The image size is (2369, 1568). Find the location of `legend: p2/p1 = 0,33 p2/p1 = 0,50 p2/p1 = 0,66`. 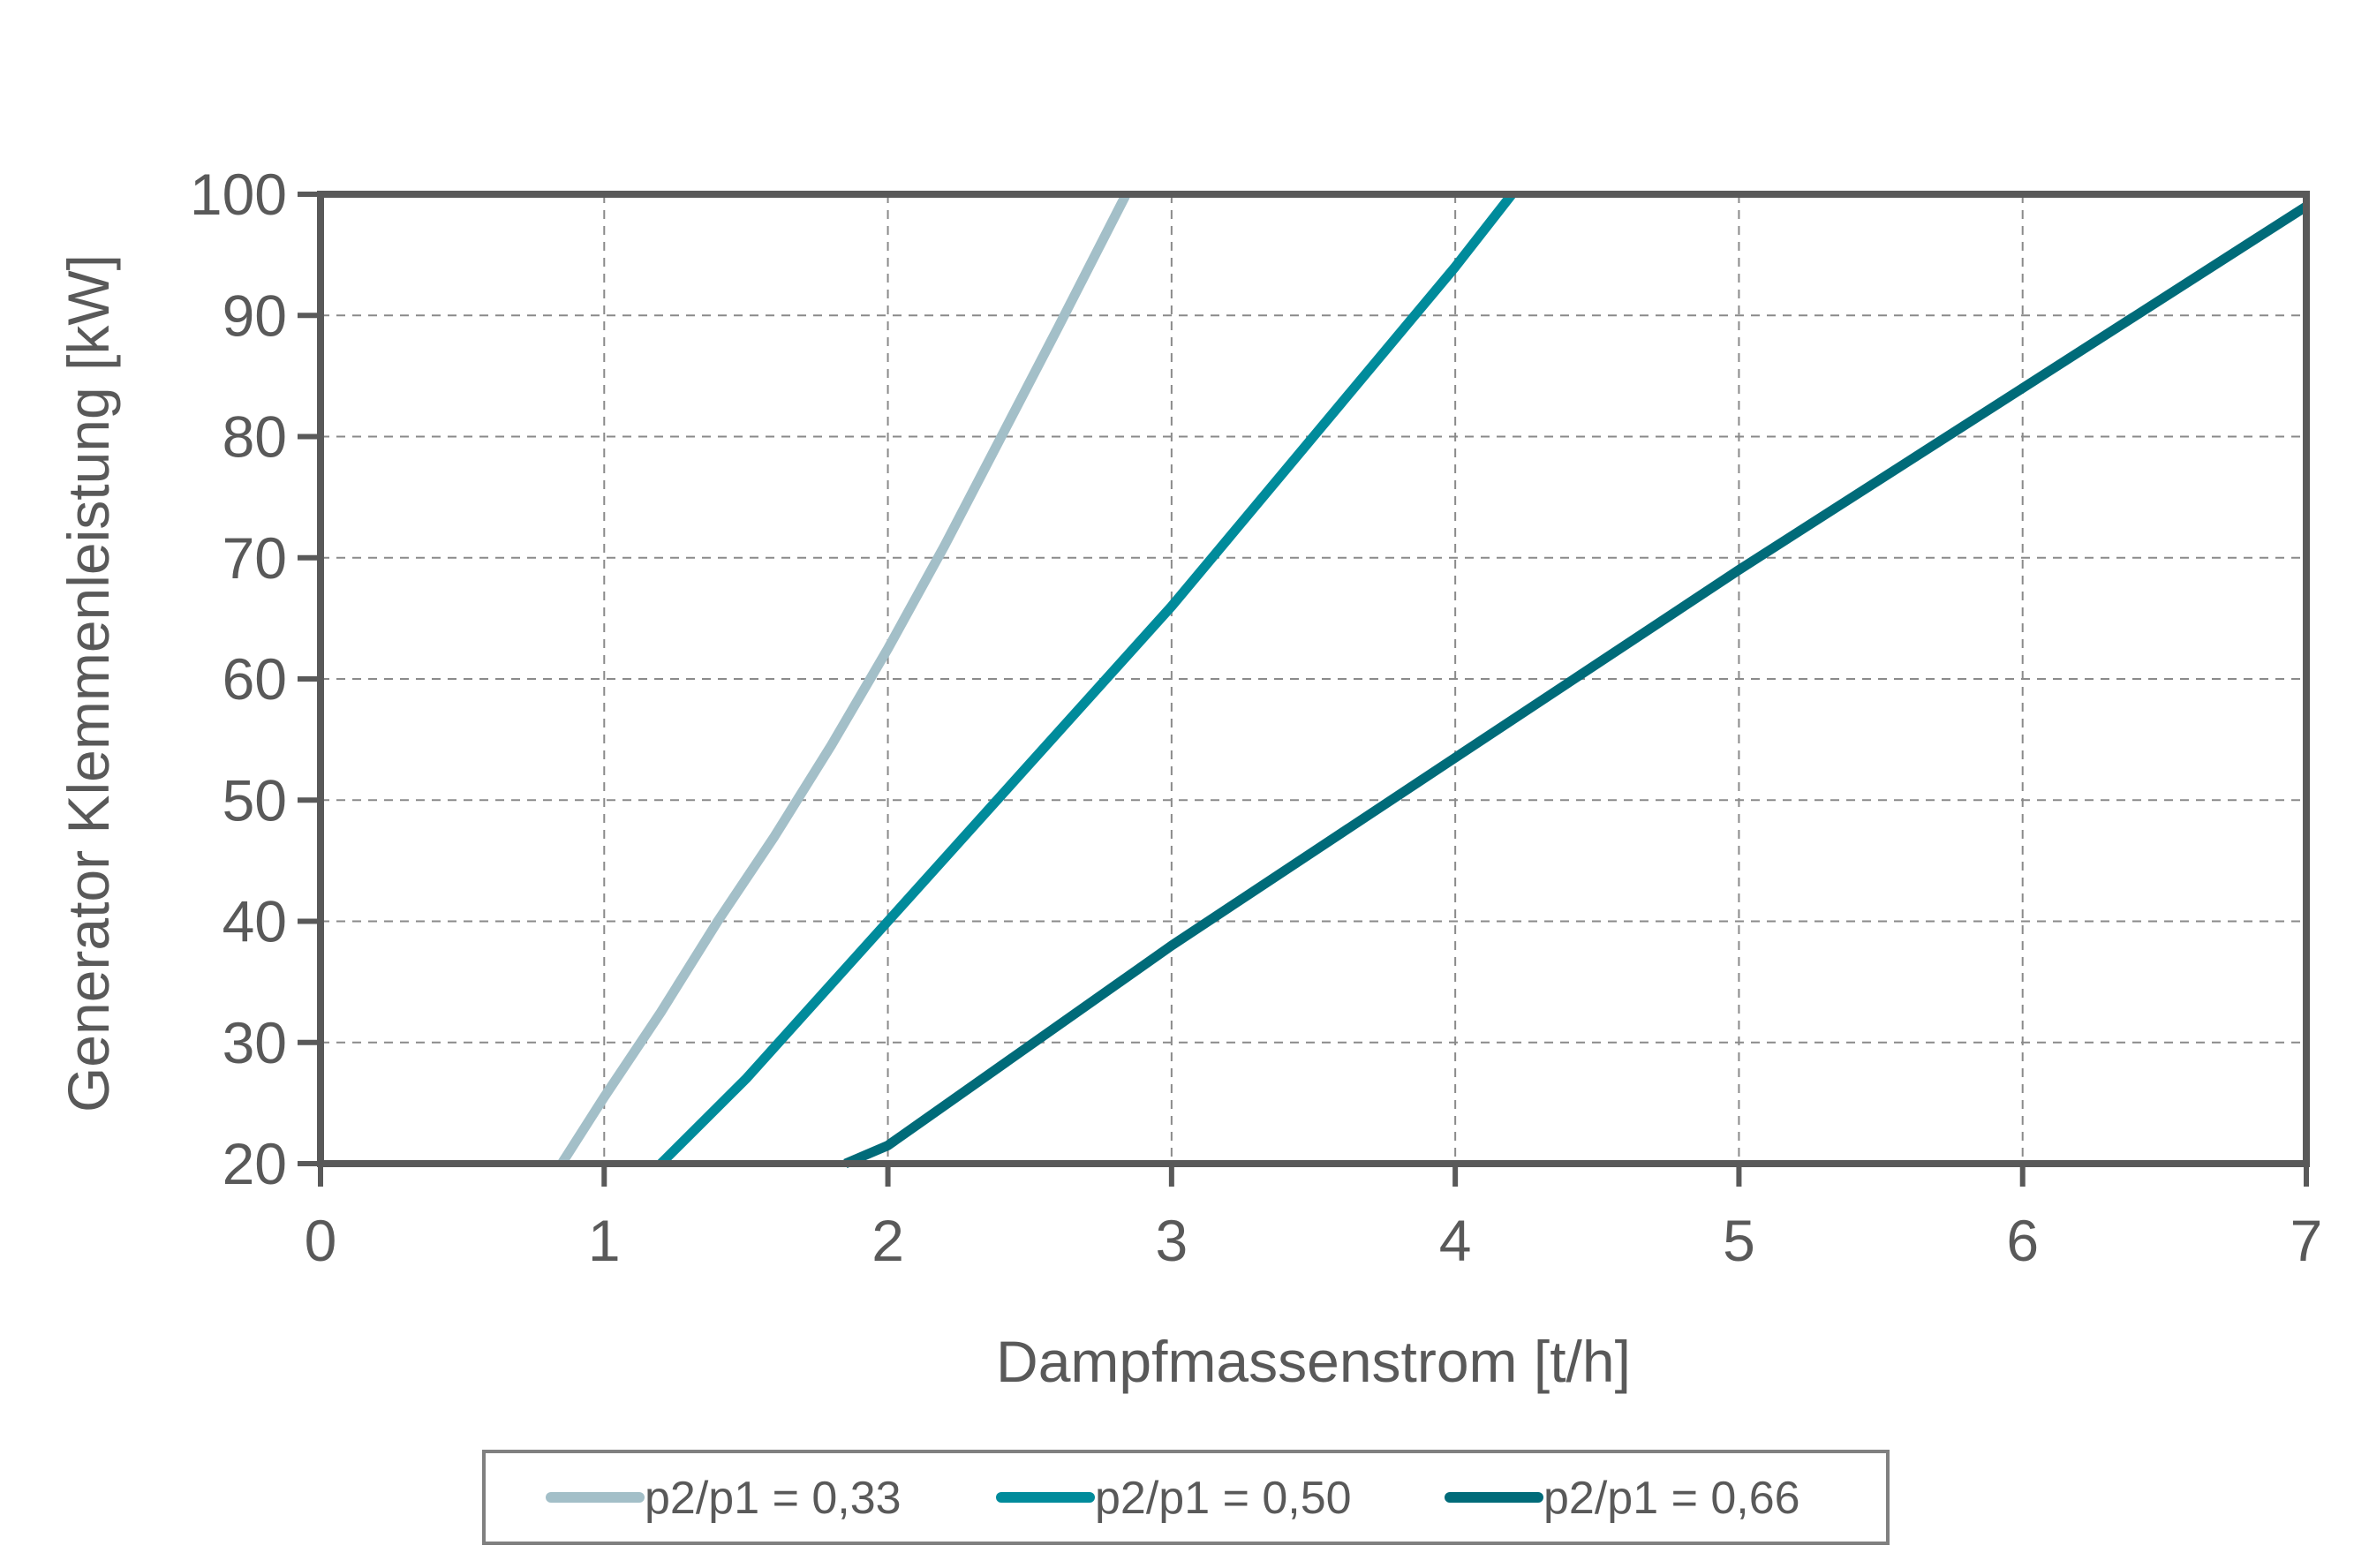

legend: p2/p1 = 0,33 p2/p1 = 0,50 p2/p1 = 0,66 is located at coordinates (1186, 1497).